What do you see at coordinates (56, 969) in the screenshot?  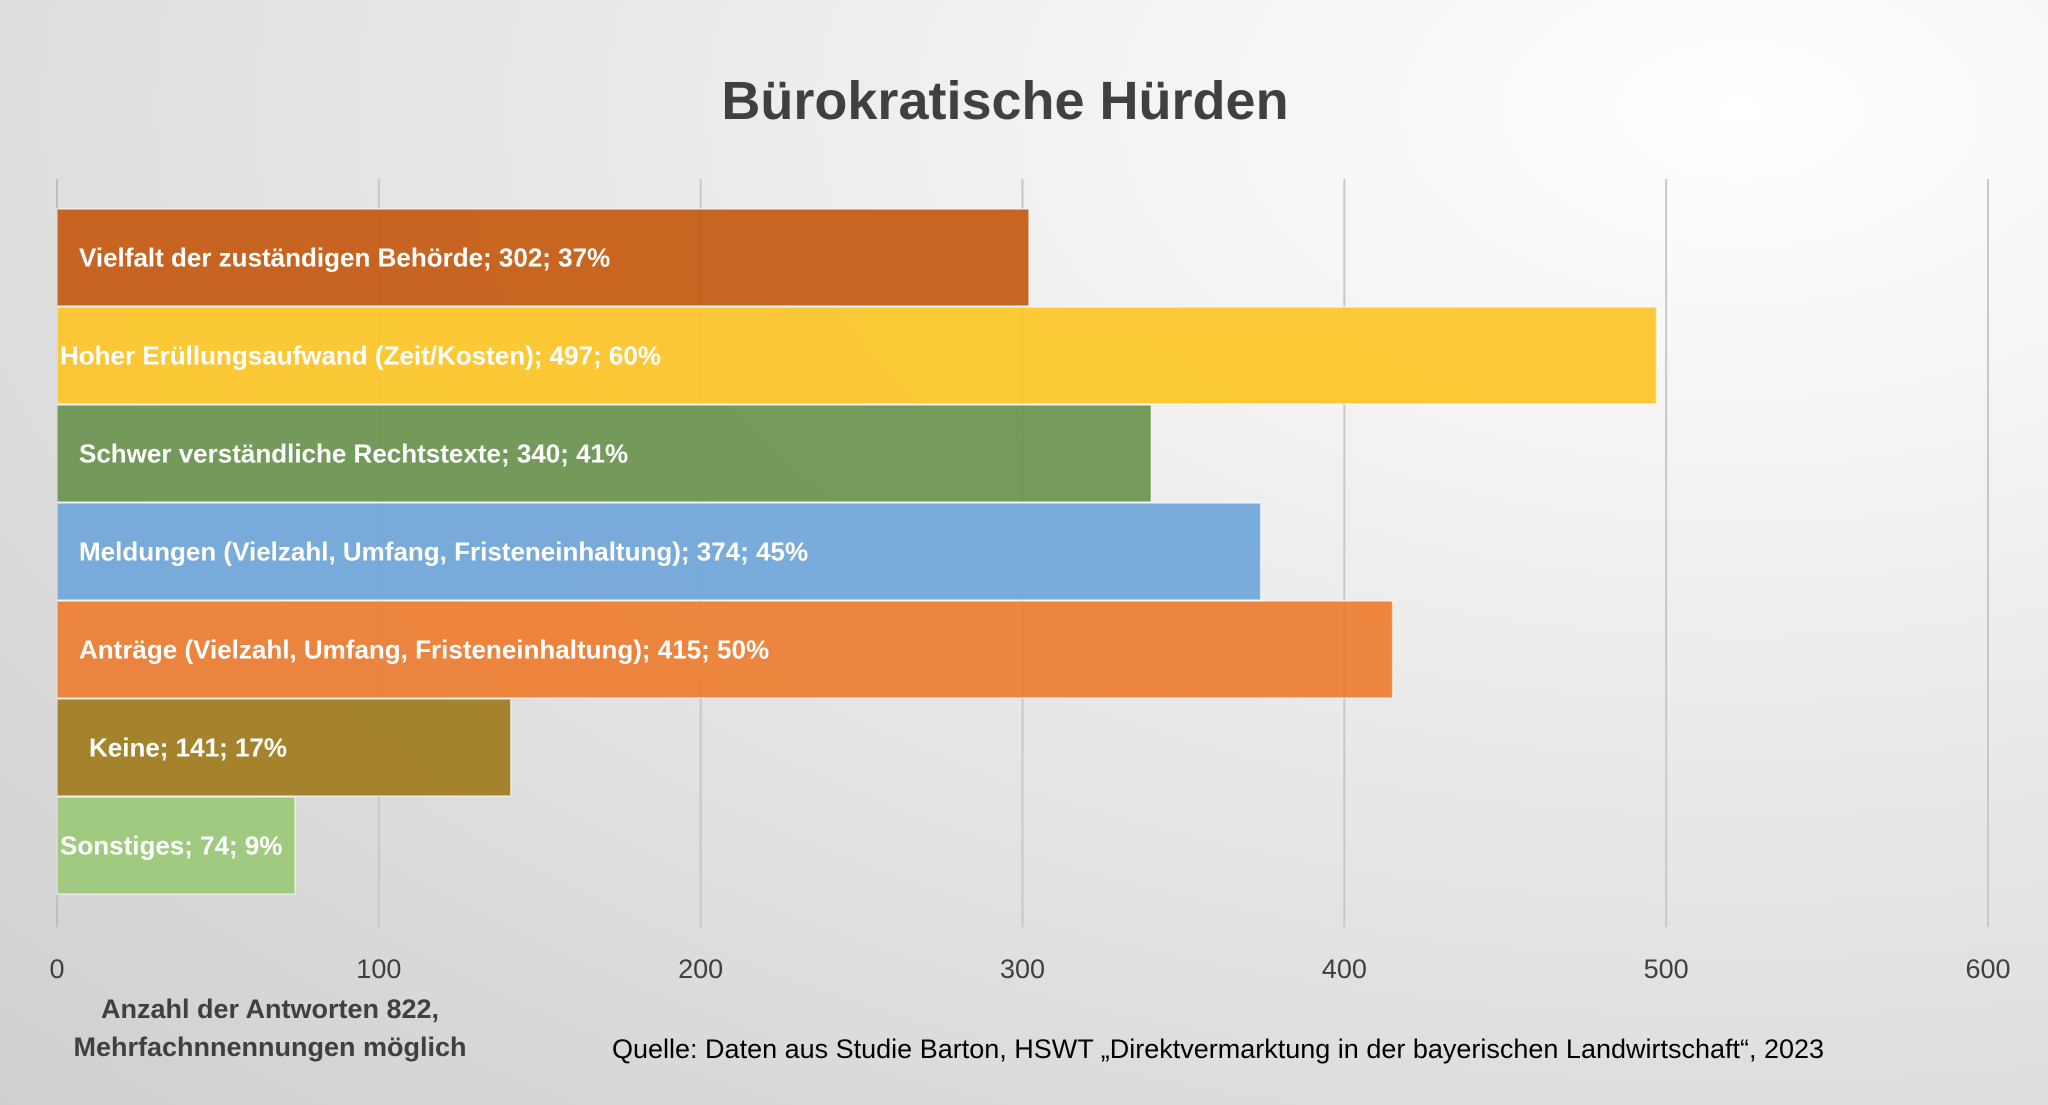 I see `x-tick-label: 0` at bounding box center [56, 969].